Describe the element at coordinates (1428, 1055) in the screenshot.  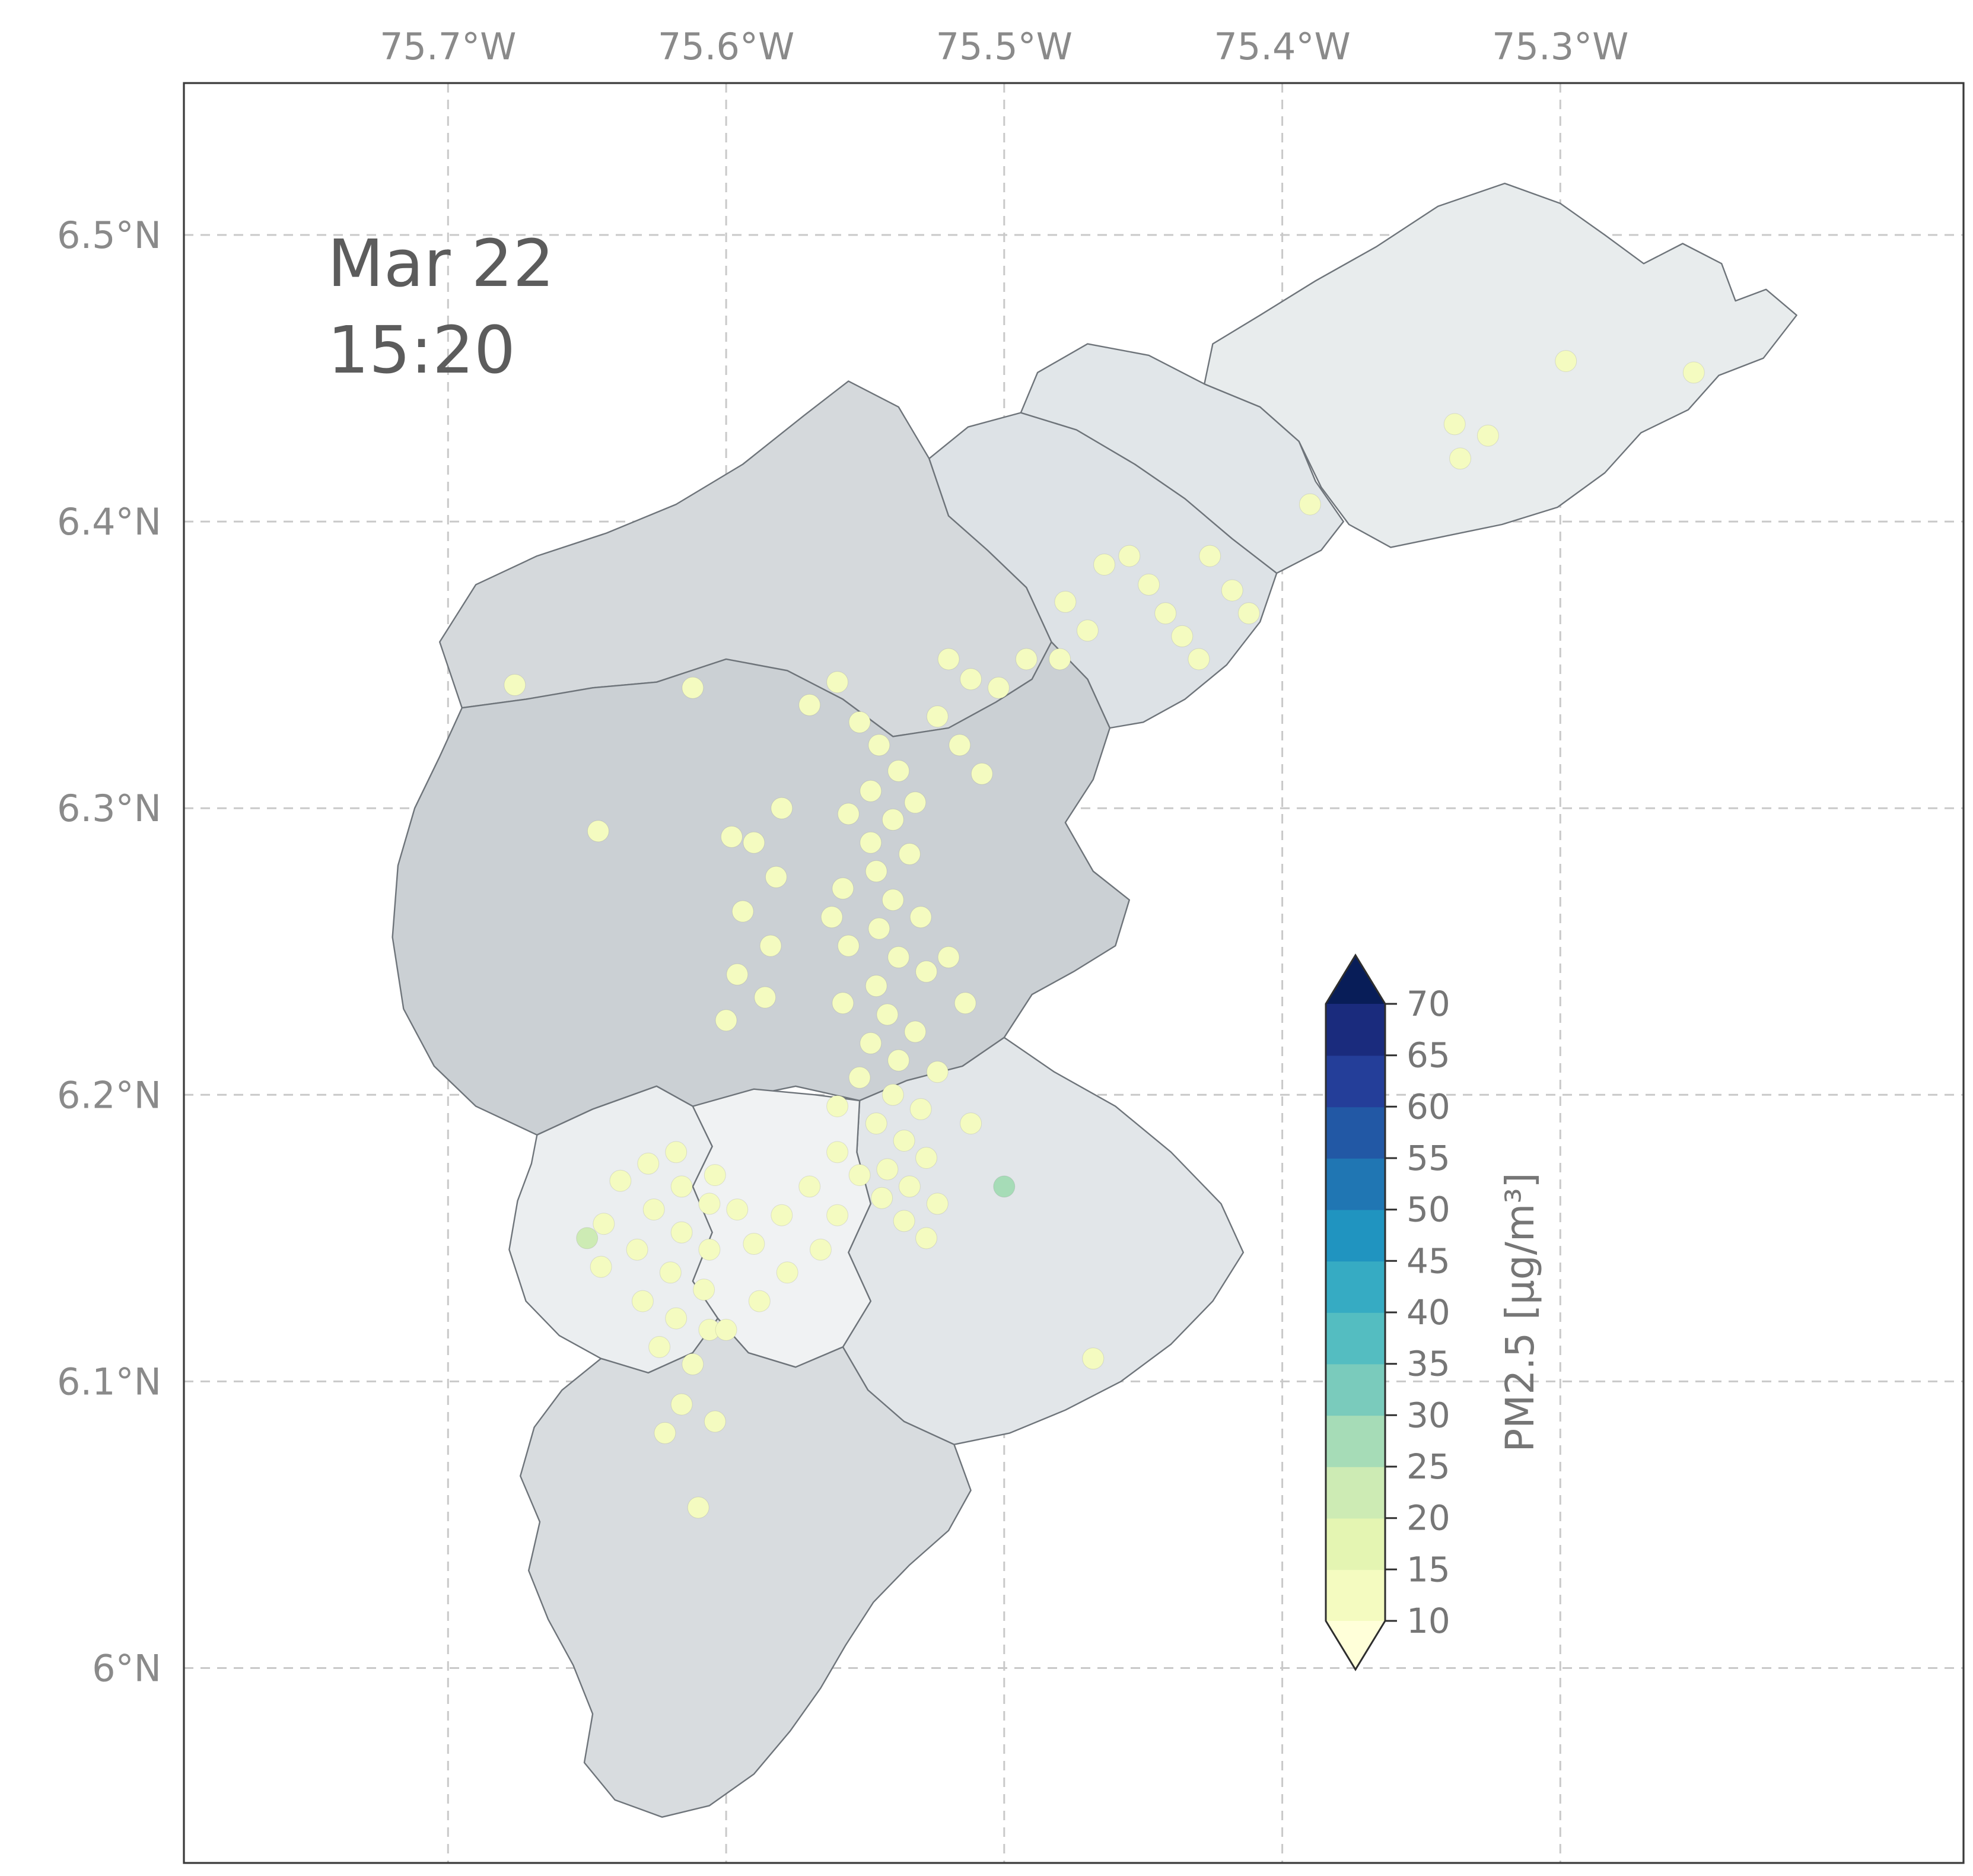
I see `colorbar-tick-label: 65` at that location.